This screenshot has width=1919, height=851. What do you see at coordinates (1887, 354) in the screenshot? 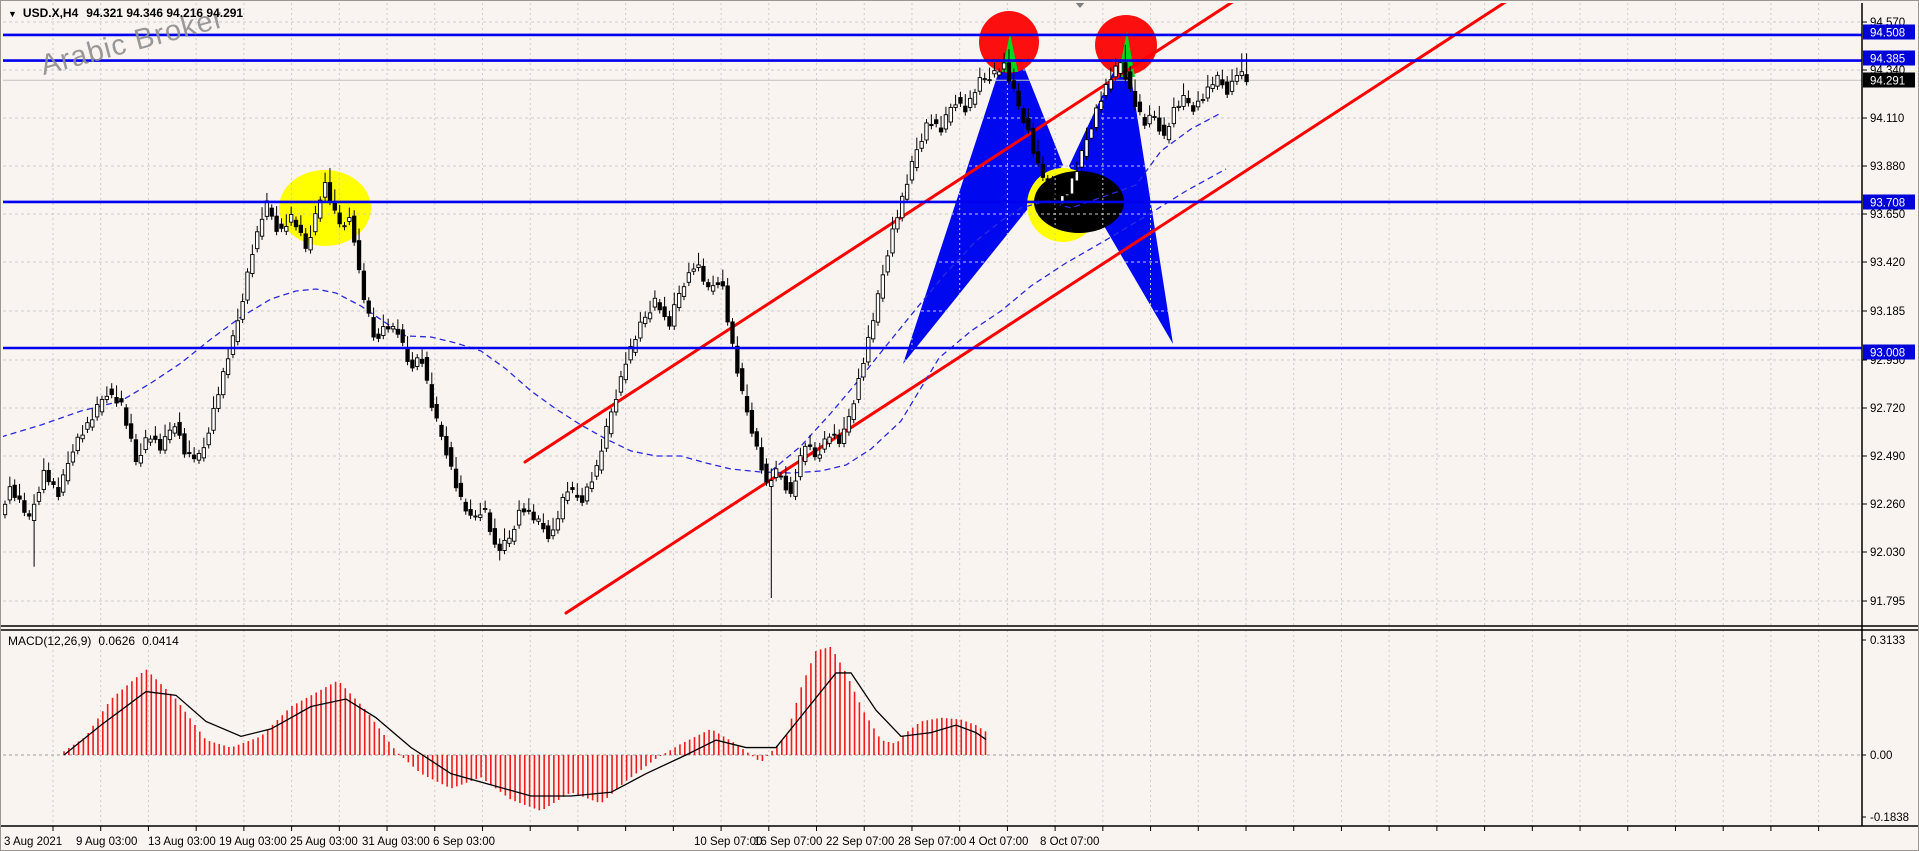
I see `price-badge-label: 93.008` at bounding box center [1887, 354].